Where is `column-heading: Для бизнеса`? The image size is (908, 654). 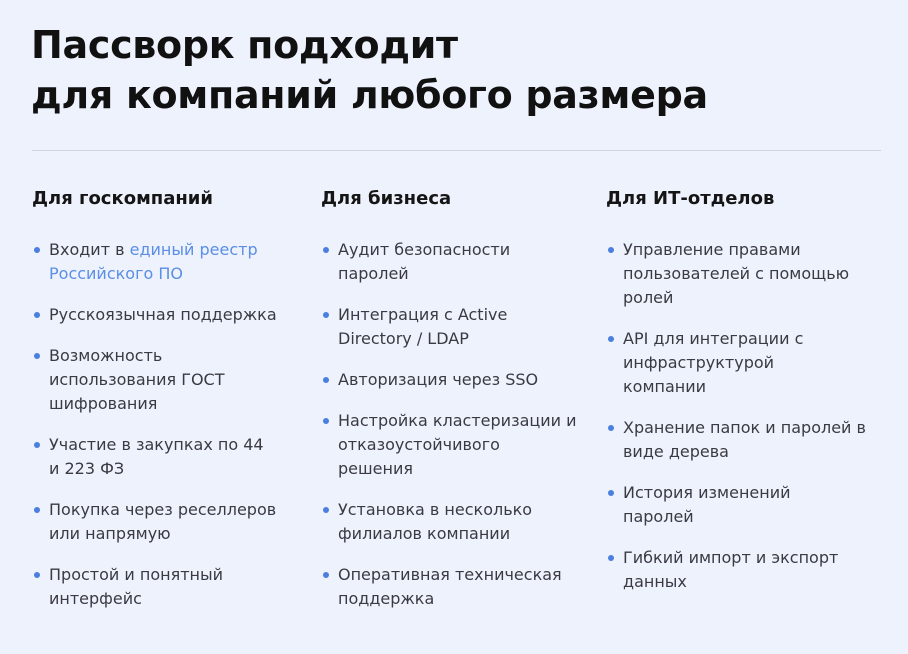
column-heading: Для бизнеса is located at coordinates (386, 198).